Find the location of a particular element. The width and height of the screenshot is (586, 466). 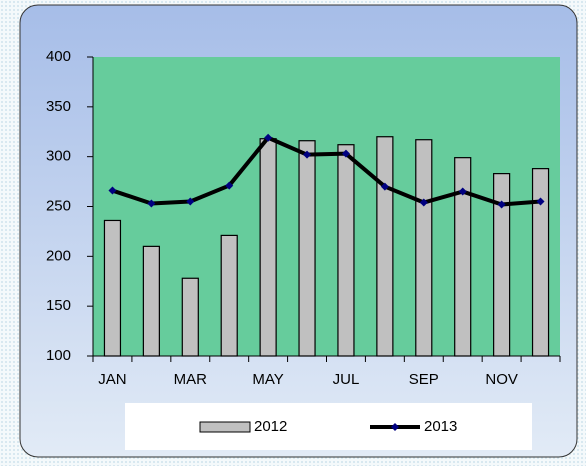

line is located at coordinates (326, 171).